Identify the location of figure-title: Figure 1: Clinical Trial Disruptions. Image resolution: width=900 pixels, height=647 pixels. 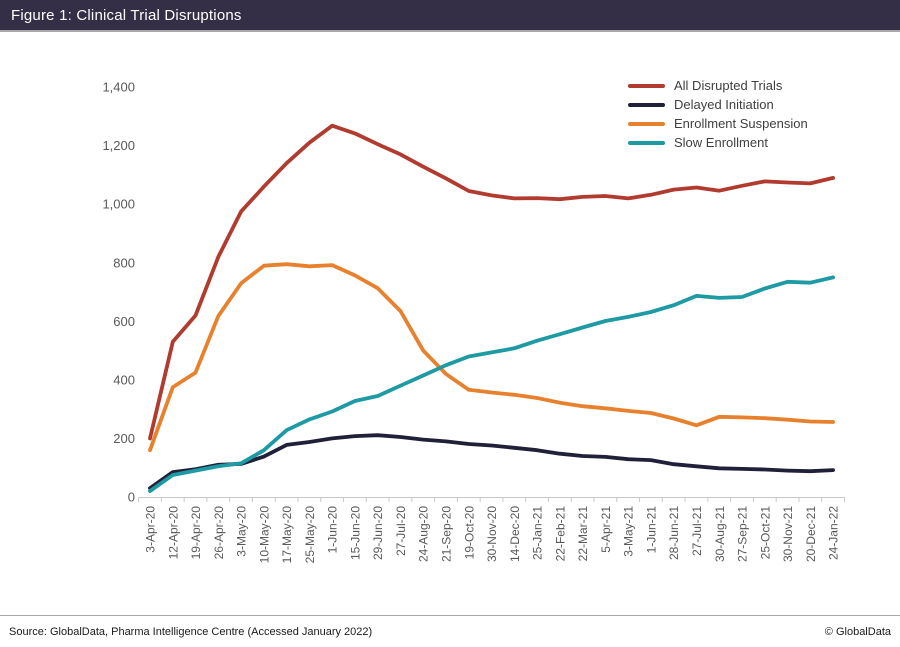
(126, 15).